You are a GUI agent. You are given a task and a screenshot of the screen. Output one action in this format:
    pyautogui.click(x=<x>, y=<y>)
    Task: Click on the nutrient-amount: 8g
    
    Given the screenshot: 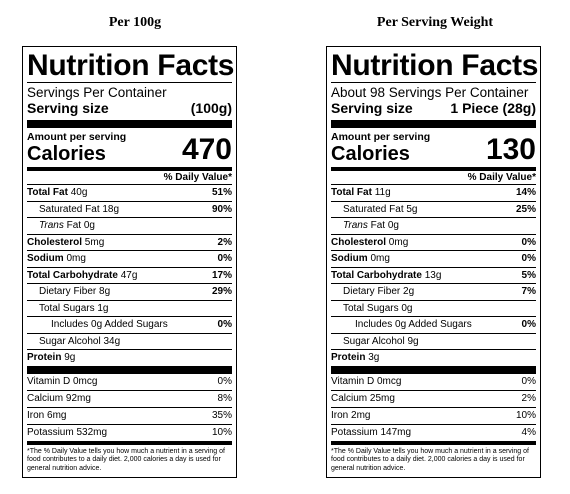 What is the action you would take?
    pyautogui.click(x=105, y=291)
    